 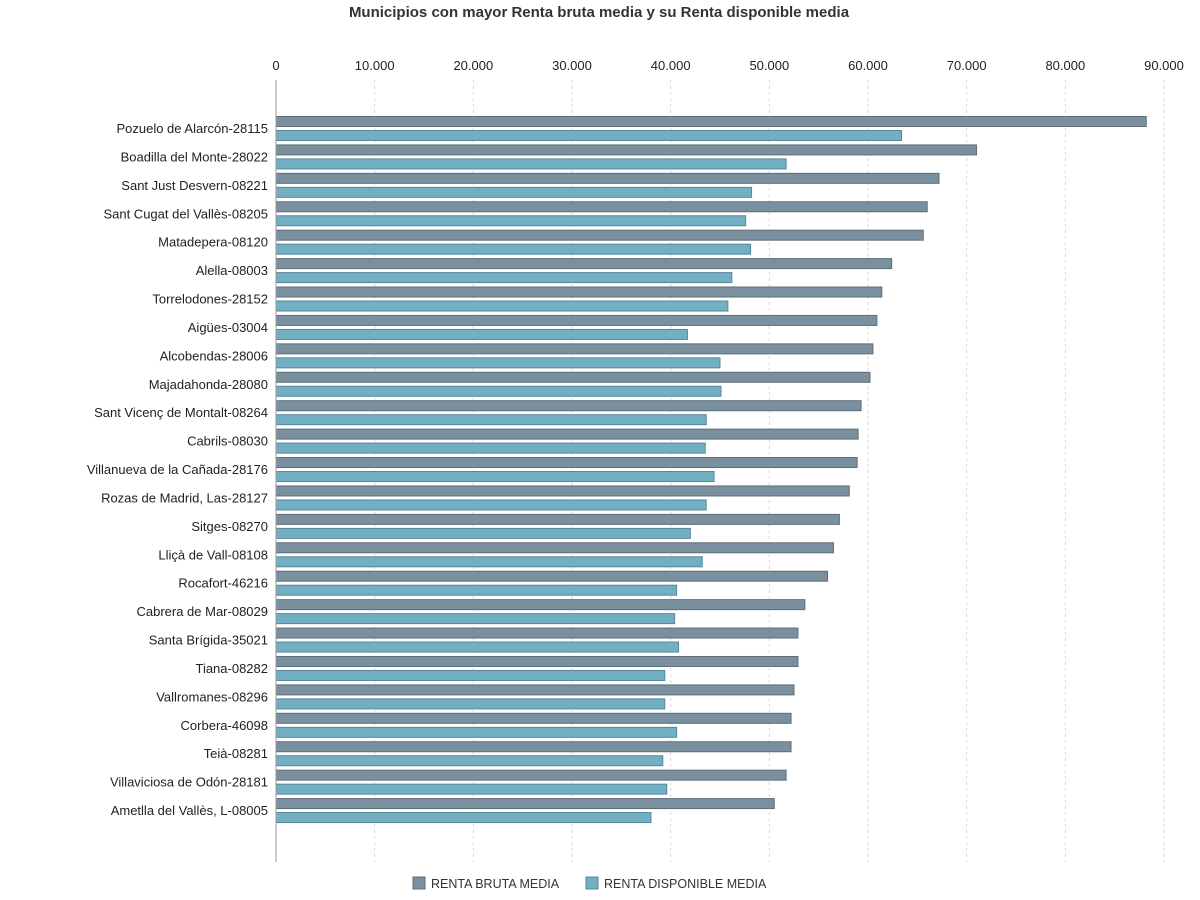 What do you see at coordinates (213, 242) in the screenshot?
I see `category-label: Matadepera-08120` at bounding box center [213, 242].